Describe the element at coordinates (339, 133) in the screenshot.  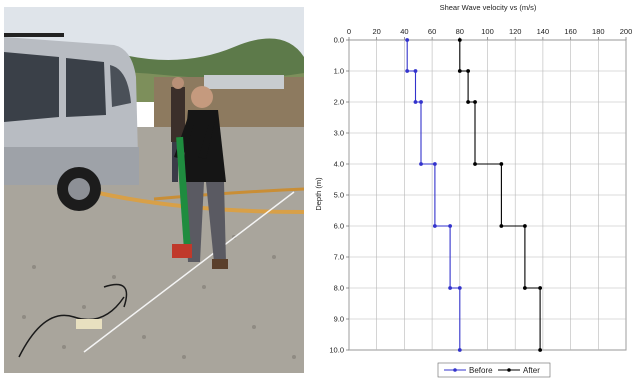
I see `y-tick-label: 3.0` at that location.